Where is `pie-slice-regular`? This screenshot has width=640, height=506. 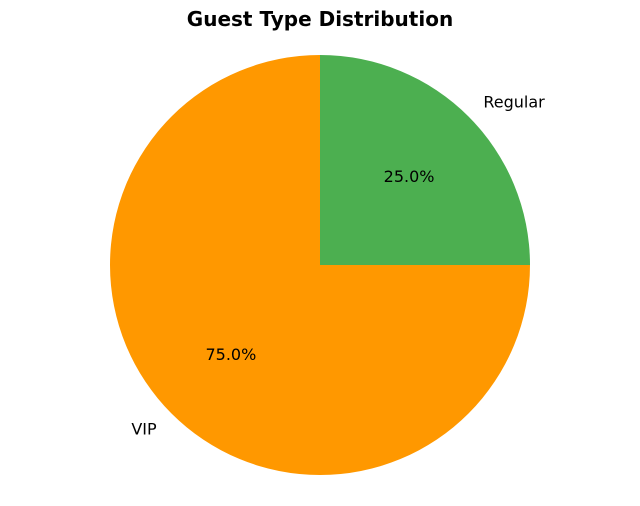
pie-slice-regular is located at coordinates (425, 160).